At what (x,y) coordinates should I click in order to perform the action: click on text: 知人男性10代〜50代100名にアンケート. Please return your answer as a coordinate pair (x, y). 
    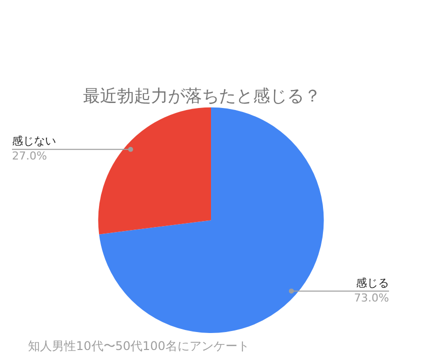
    Looking at the image, I should click on (139, 346).